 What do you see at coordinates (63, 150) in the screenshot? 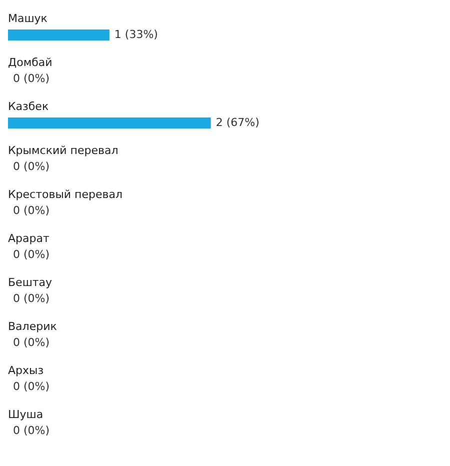
I see `y-tick-label: Крымский перевал` at bounding box center [63, 150].